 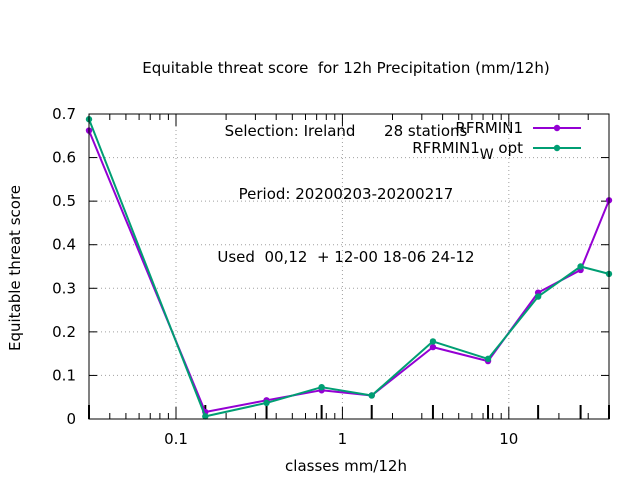 What do you see at coordinates (64, 288) in the screenshot?
I see `y-tick-label: 0.3` at bounding box center [64, 288].